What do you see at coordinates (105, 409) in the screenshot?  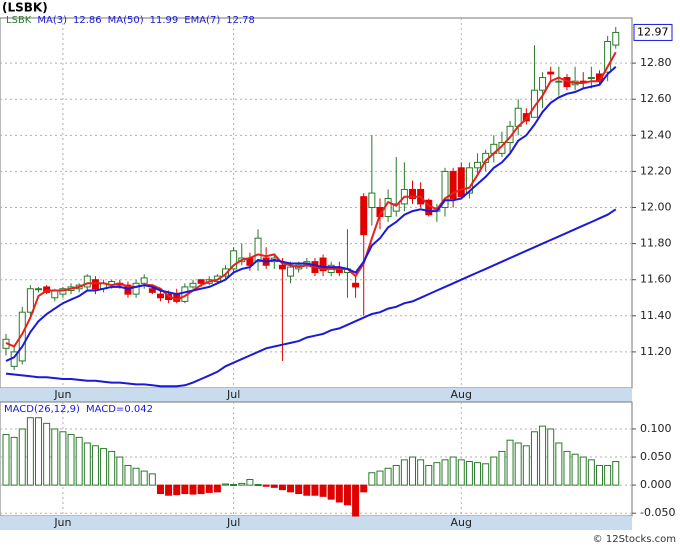 I see `macd-prefix: MACD=` at bounding box center [105, 409].